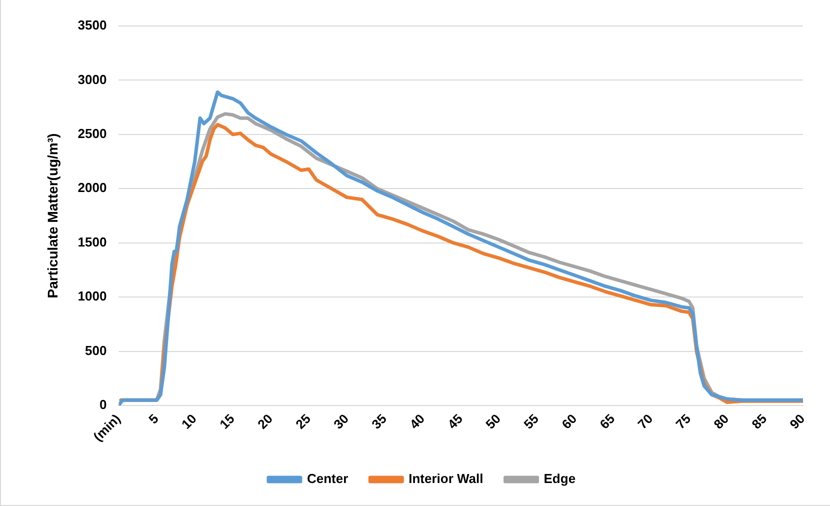  What do you see at coordinates (683, 421) in the screenshot?
I see `x-tick-label: 75` at bounding box center [683, 421].